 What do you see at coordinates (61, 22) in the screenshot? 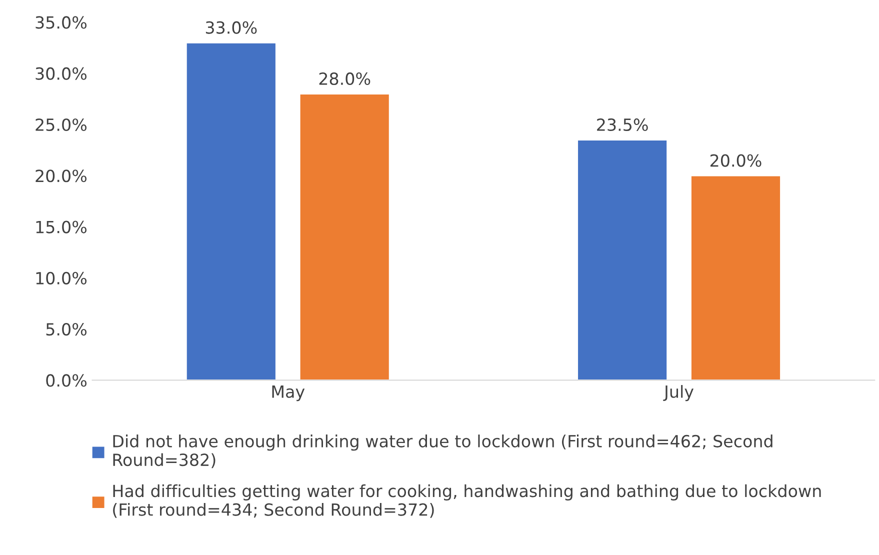
I see `y-tick-label: 35.0%` at bounding box center [61, 22].